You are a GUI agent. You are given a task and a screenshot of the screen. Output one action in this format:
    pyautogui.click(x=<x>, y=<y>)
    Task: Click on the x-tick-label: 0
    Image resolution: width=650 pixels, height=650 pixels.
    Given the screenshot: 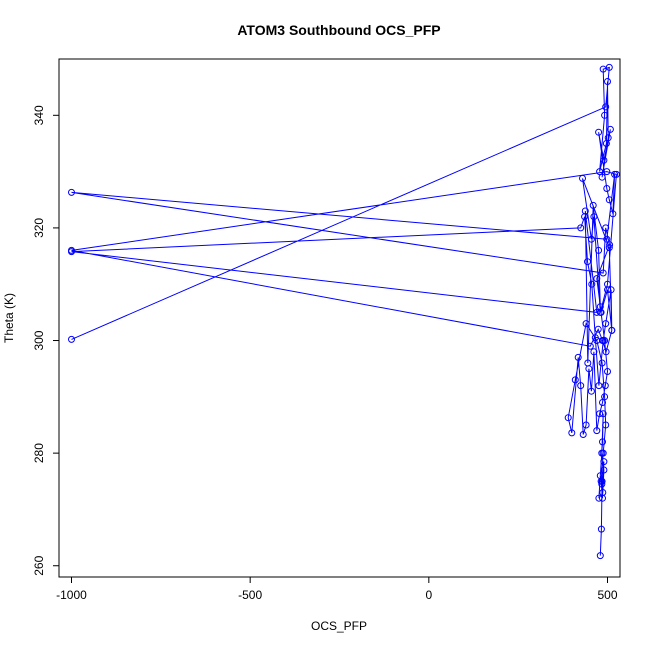 What is the action you would take?
    pyautogui.click(x=428, y=595)
    